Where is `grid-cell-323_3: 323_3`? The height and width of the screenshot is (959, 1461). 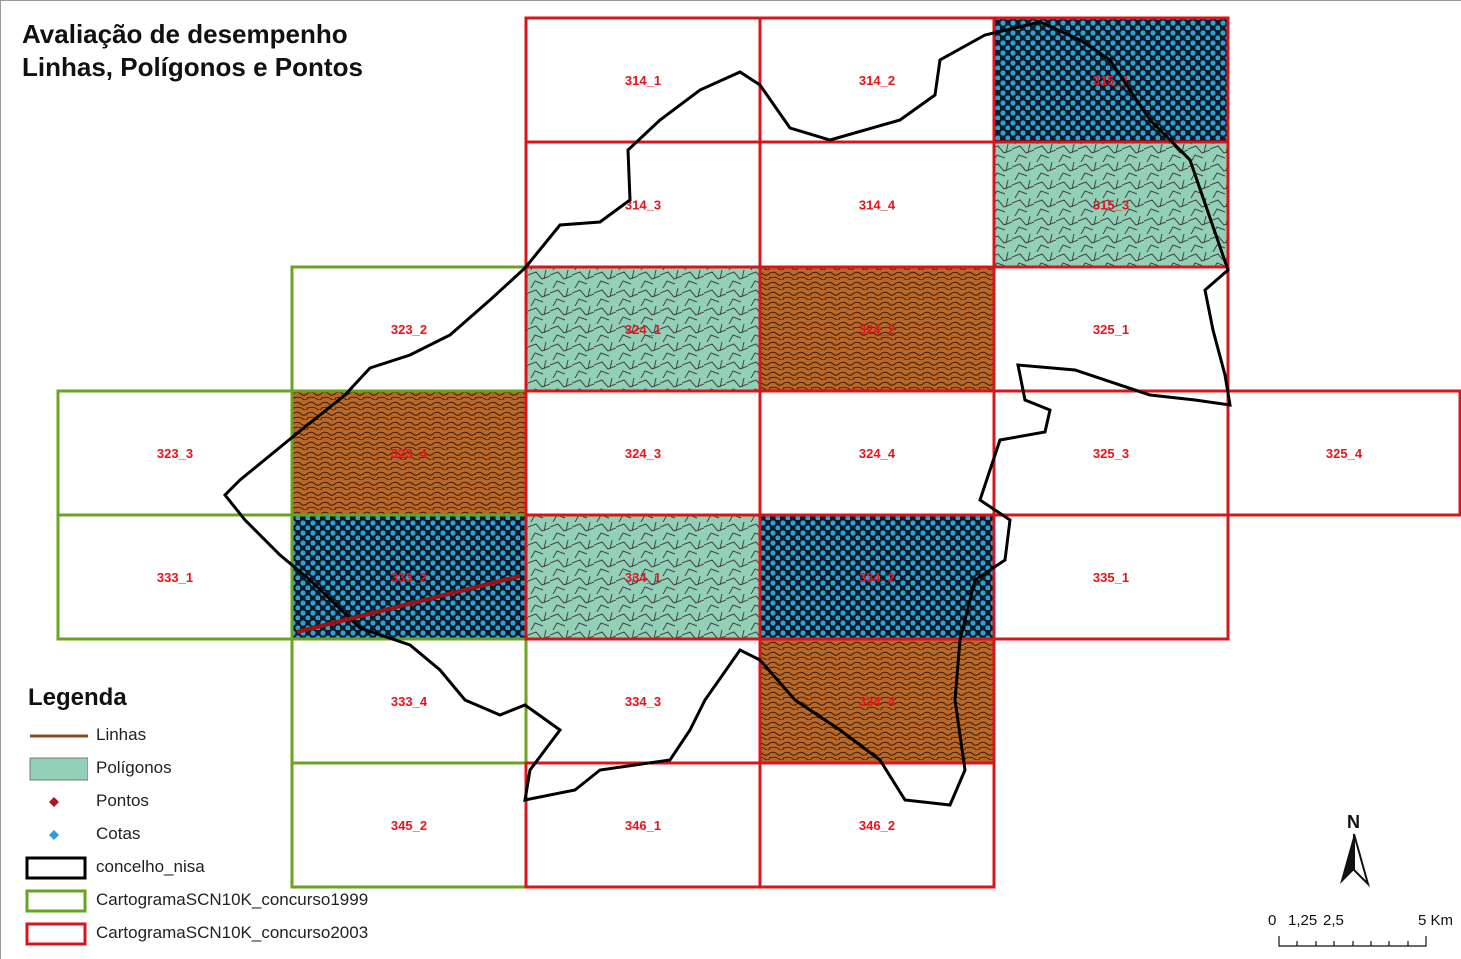
grid-cell-323_3: 323_3 is located at coordinates (175, 453).